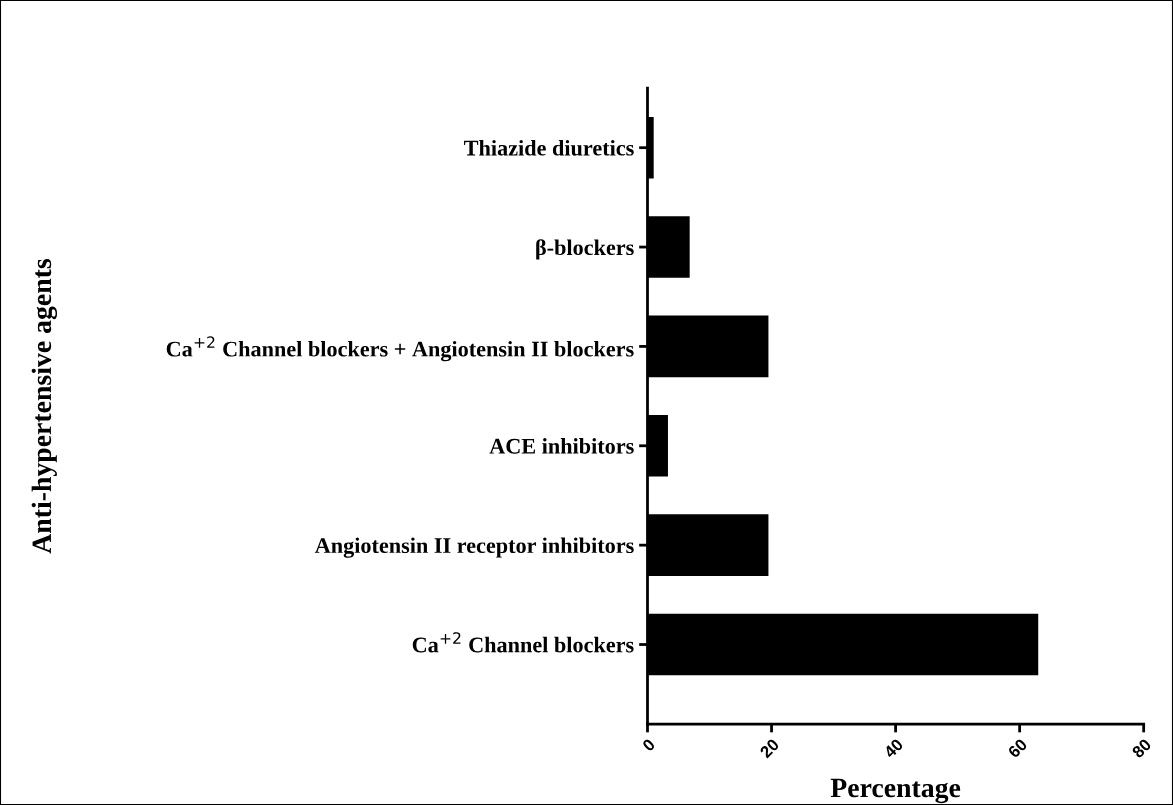  I want to click on y-tick-label: Angiotensin II receptor inhibitors, so click(474, 547).